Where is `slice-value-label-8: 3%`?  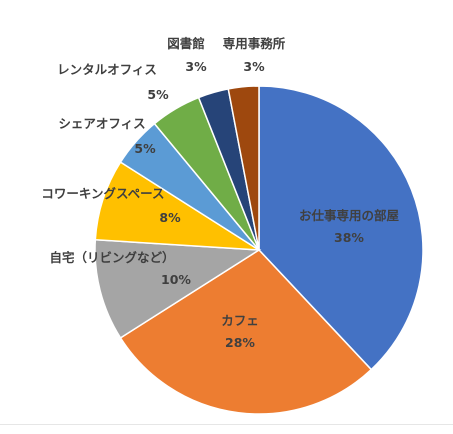
slice-value-label-8: 3% is located at coordinates (254, 66).